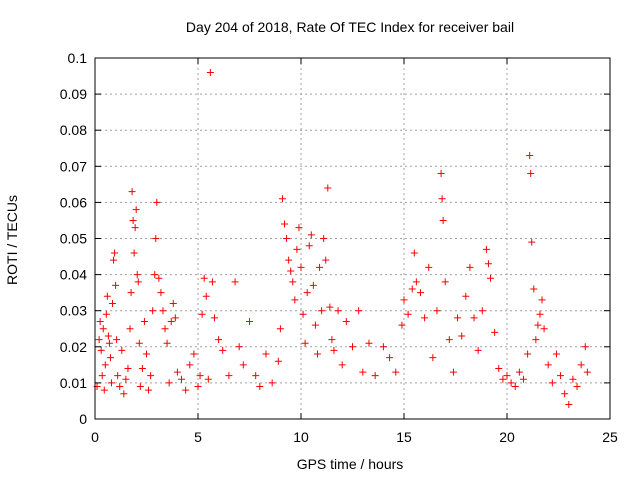 This screenshot has height=480, width=640. Describe the element at coordinates (83, 419) in the screenshot. I see `y-tick-label: 0` at that location.